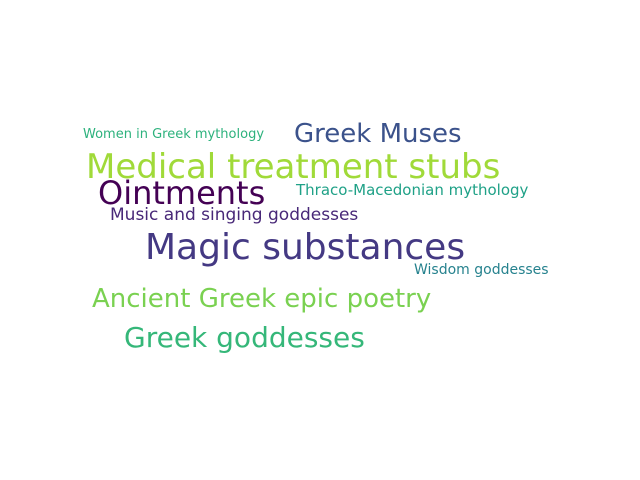 This screenshot has width=640, height=480. I want to click on word-greek-muses: Greek Muses, so click(378, 134).